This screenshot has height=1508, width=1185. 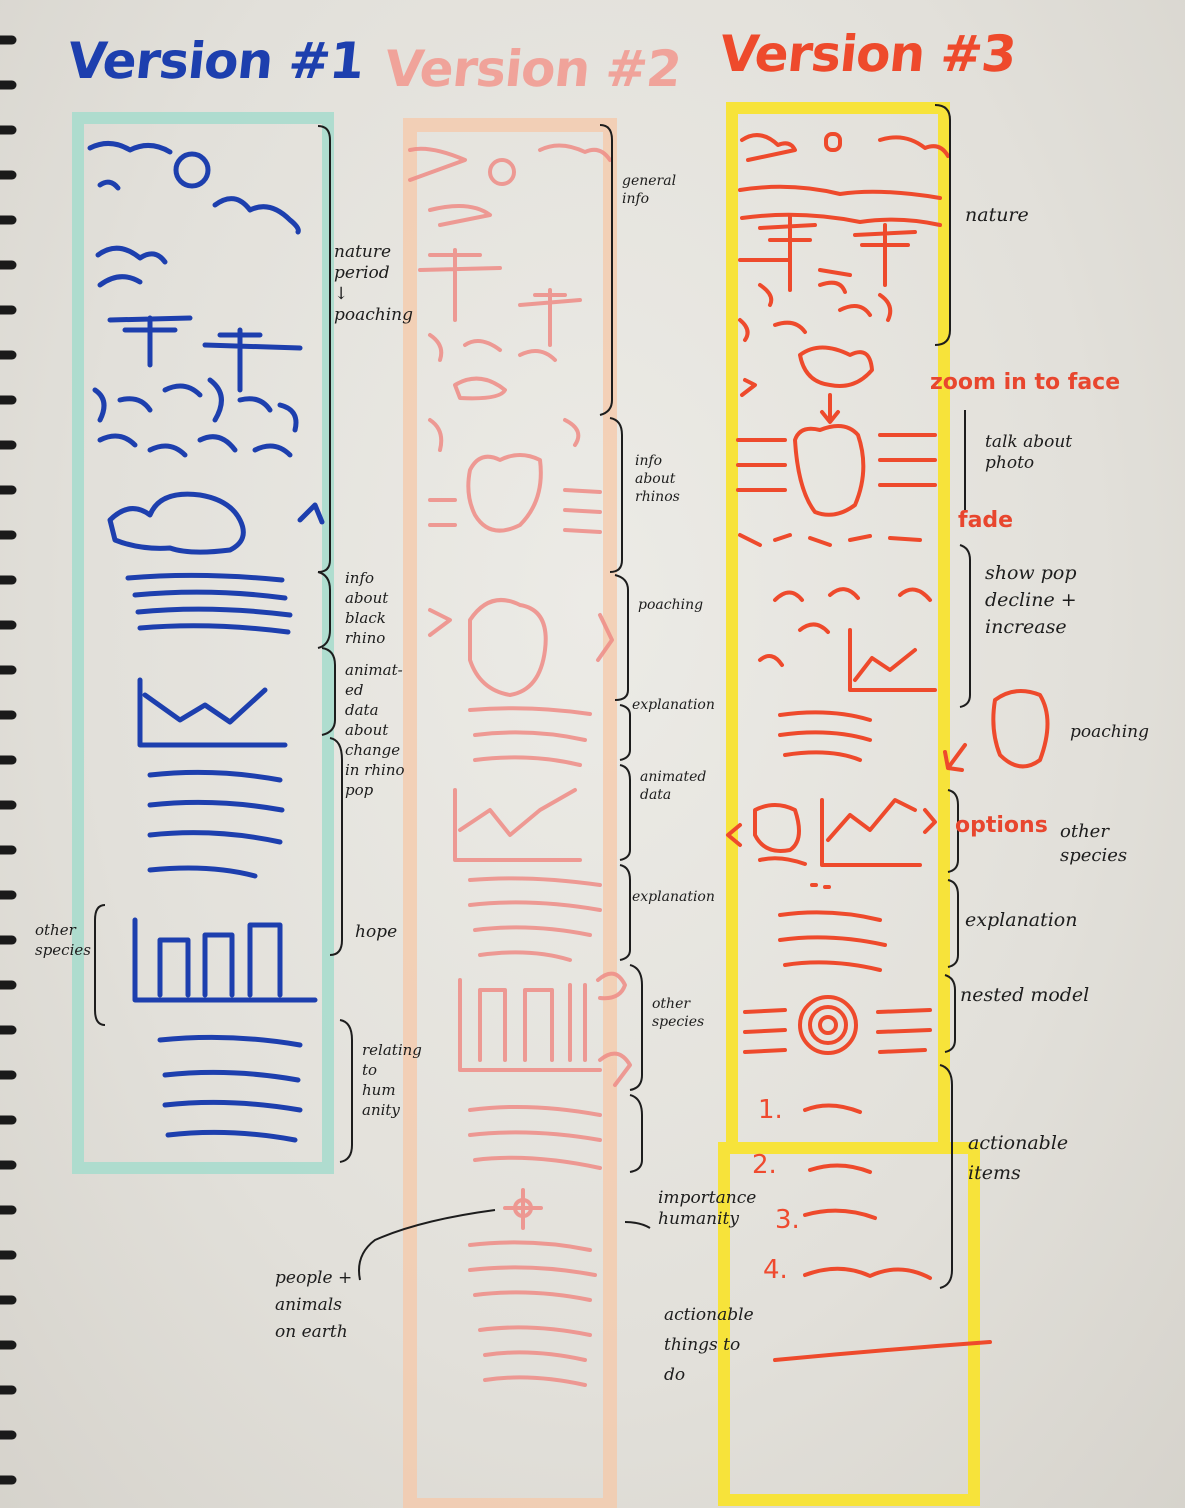 What do you see at coordinates (1021, 920) in the screenshot?
I see `v3-note-explanation: explanation` at bounding box center [1021, 920].